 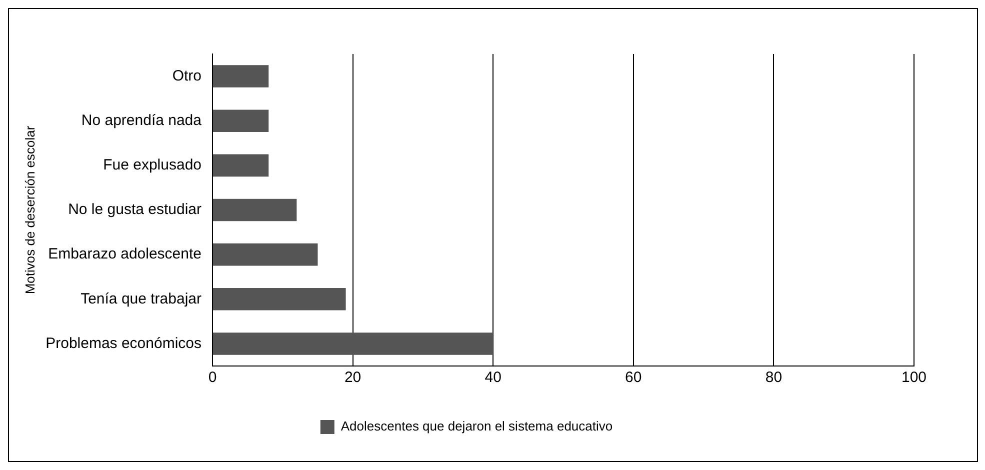 What do you see at coordinates (493, 377) in the screenshot?
I see `x-tick-label: 40` at bounding box center [493, 377].